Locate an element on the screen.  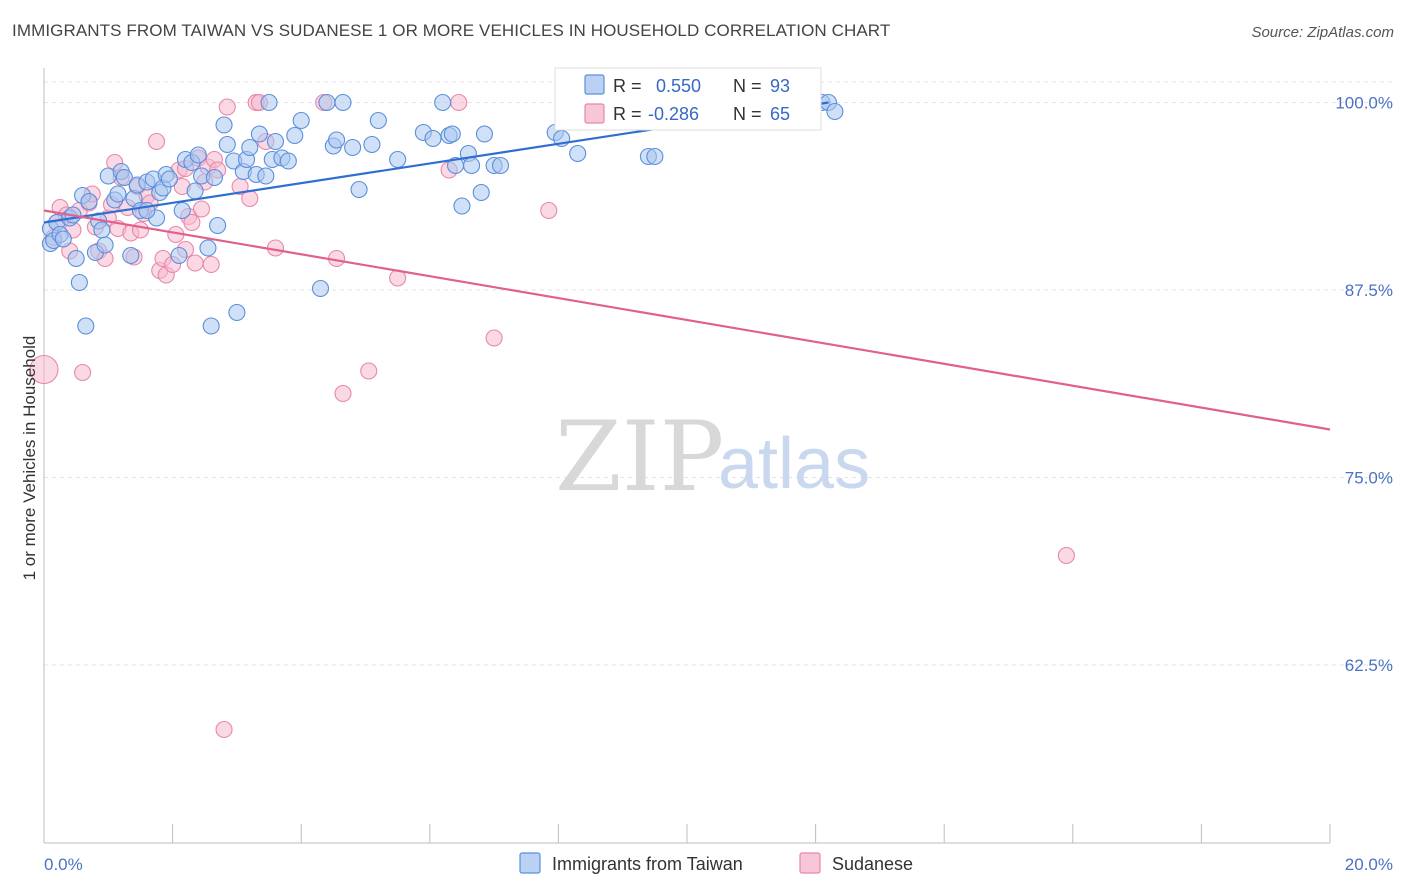
stats-legend: R = 0.550 N = 93 R = -0.286 N = 65 is located at coordinates (688, 99).